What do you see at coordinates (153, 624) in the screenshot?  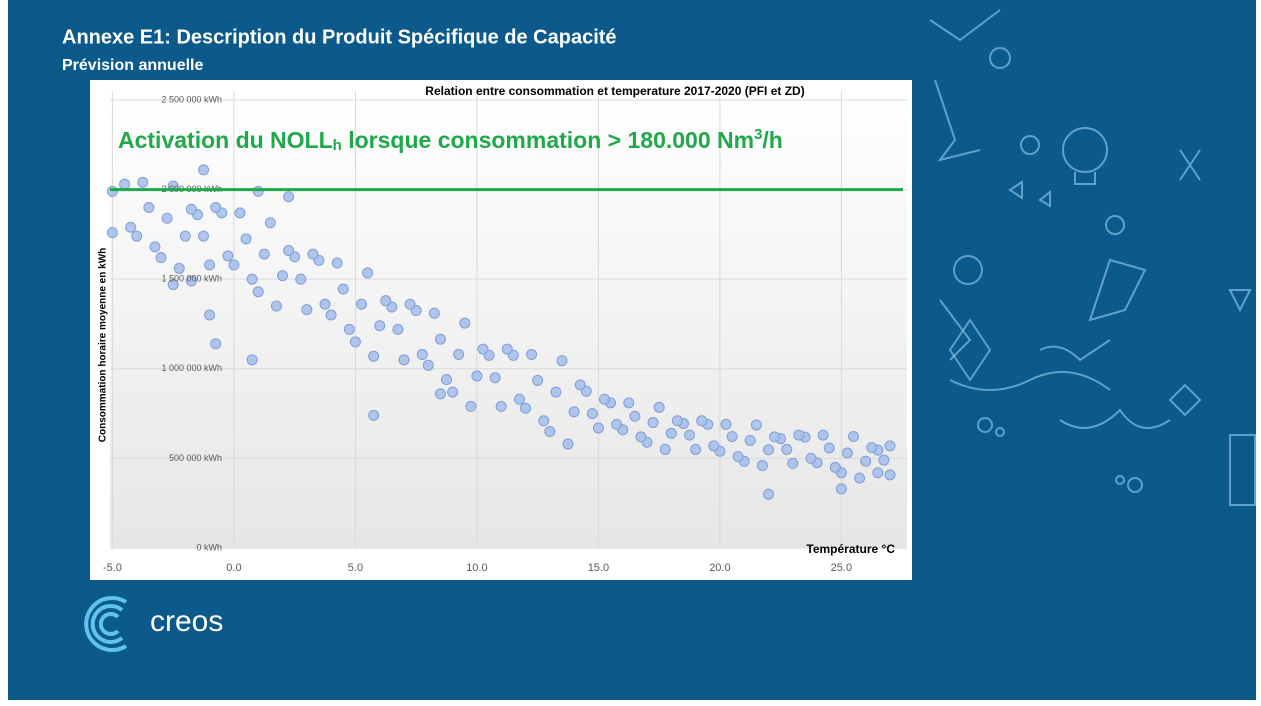 I see `logo: creos` at bounding box center [153, 624].